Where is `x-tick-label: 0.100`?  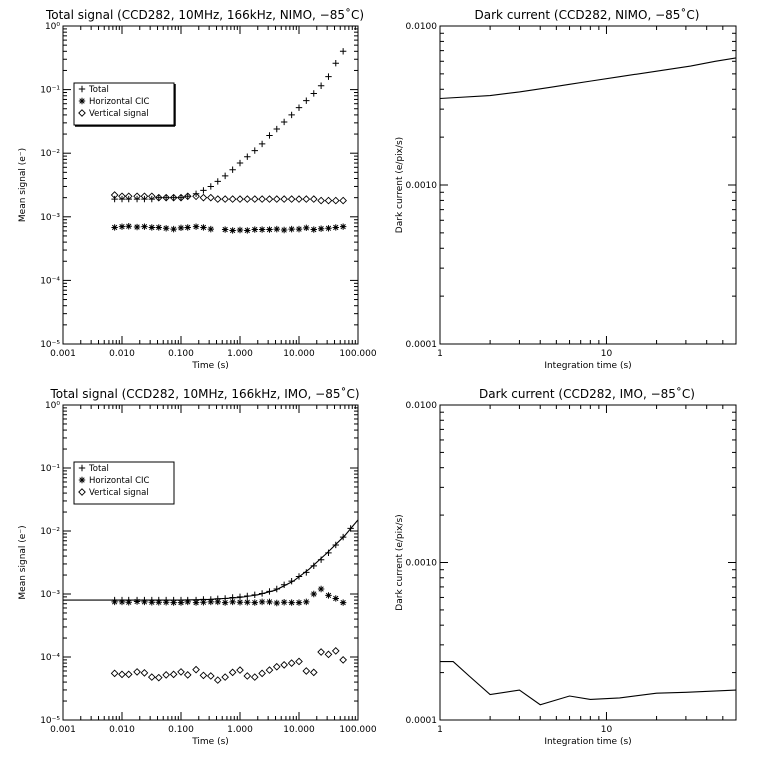 x-tick-label: 0.100 is located at coordinates (181, 730).